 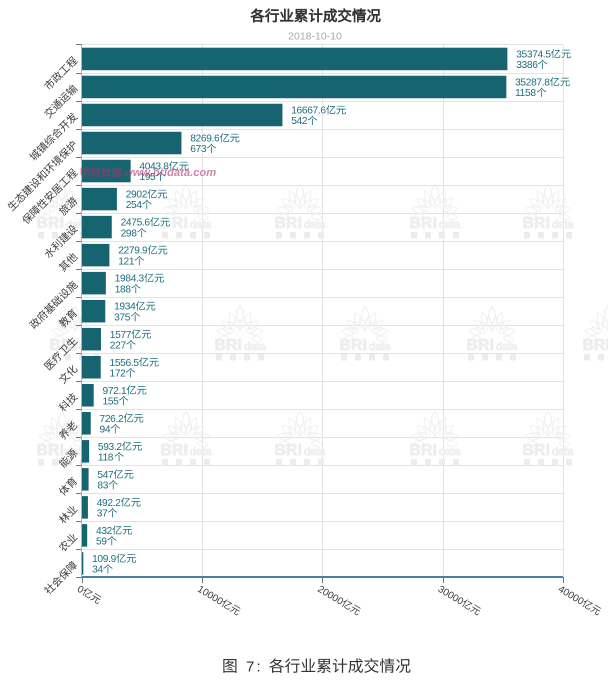 I want to click on svg-text: 593.2, so click(x=110, y=447).